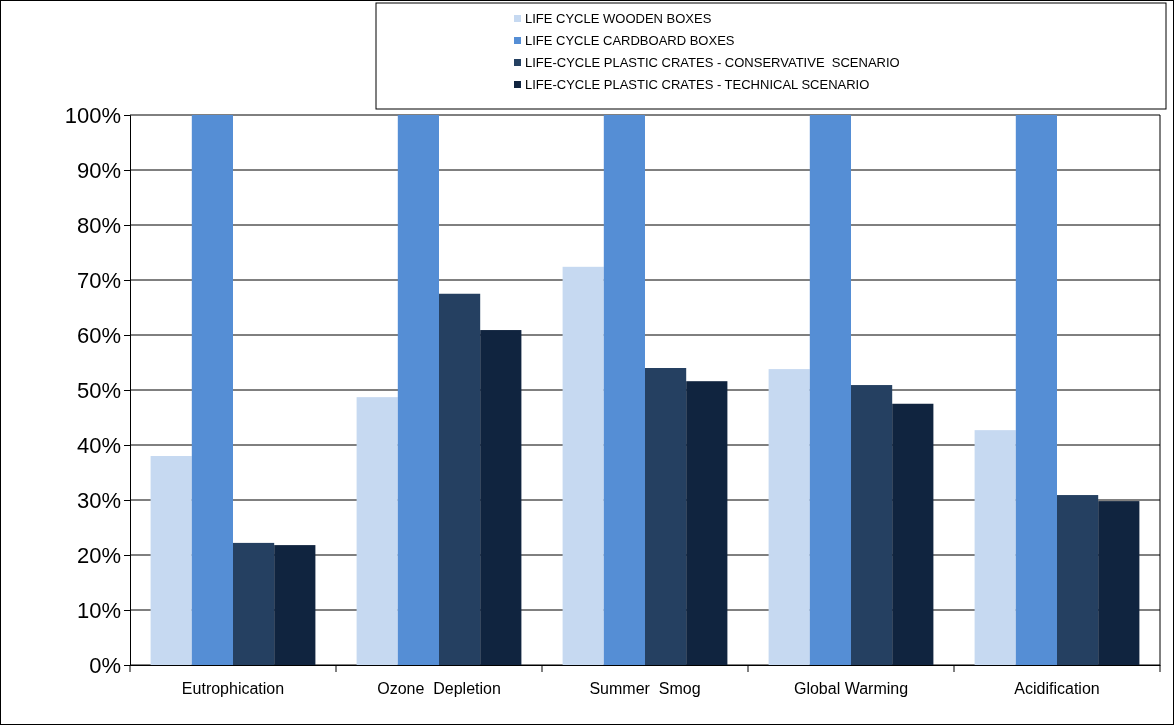 The height and width of the screenshot is (725, 1174). I want to click on legend-label: LIFE-CYCLE PLASTIC CRATES - TECHNICAL SCENARIO, so click(697, 84).